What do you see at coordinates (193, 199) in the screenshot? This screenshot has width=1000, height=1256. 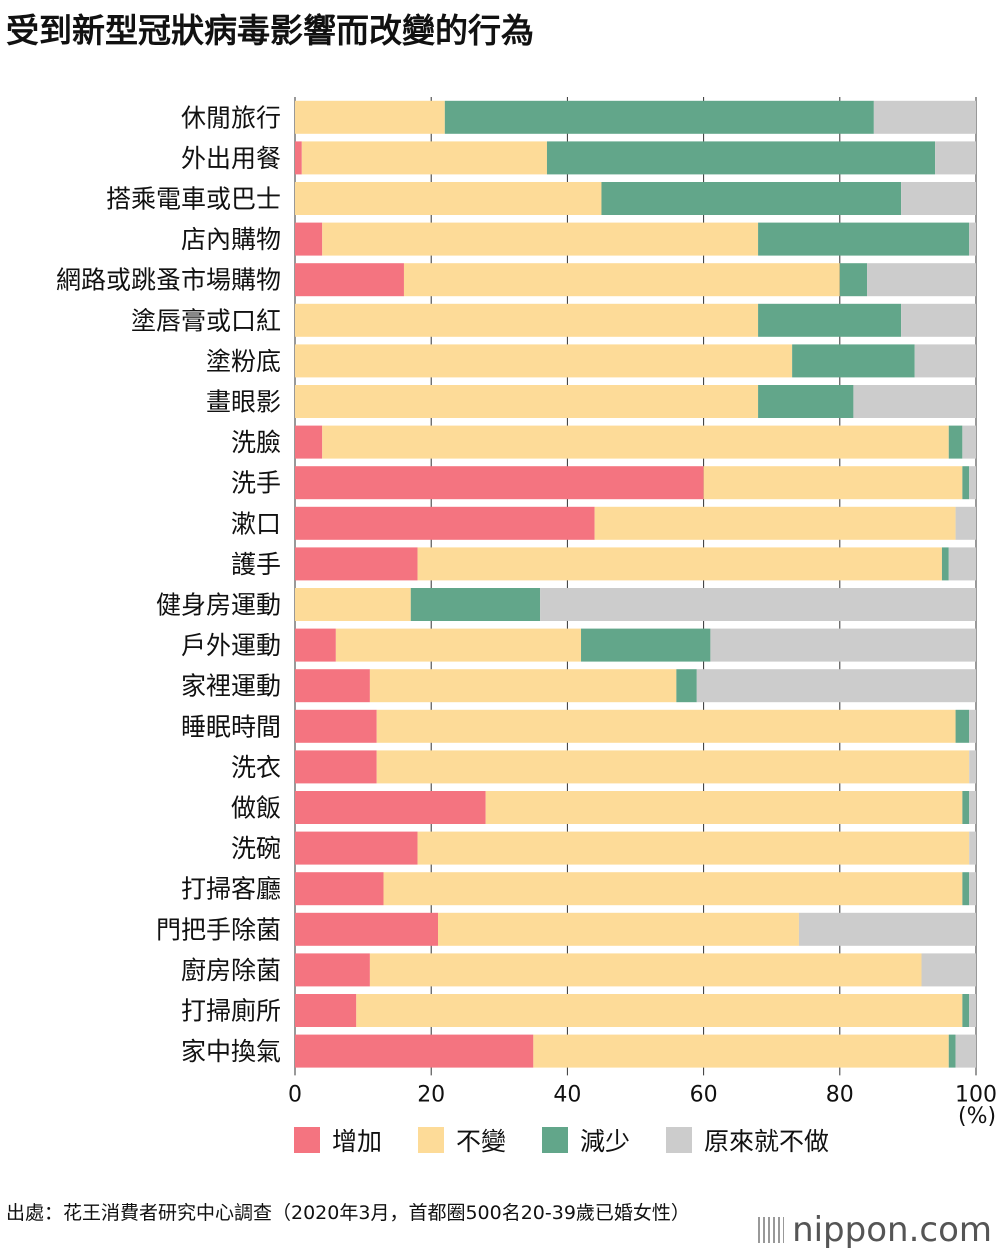 I see `category-label: 搭乘電車或巴士` at bounding box center [193, 199].